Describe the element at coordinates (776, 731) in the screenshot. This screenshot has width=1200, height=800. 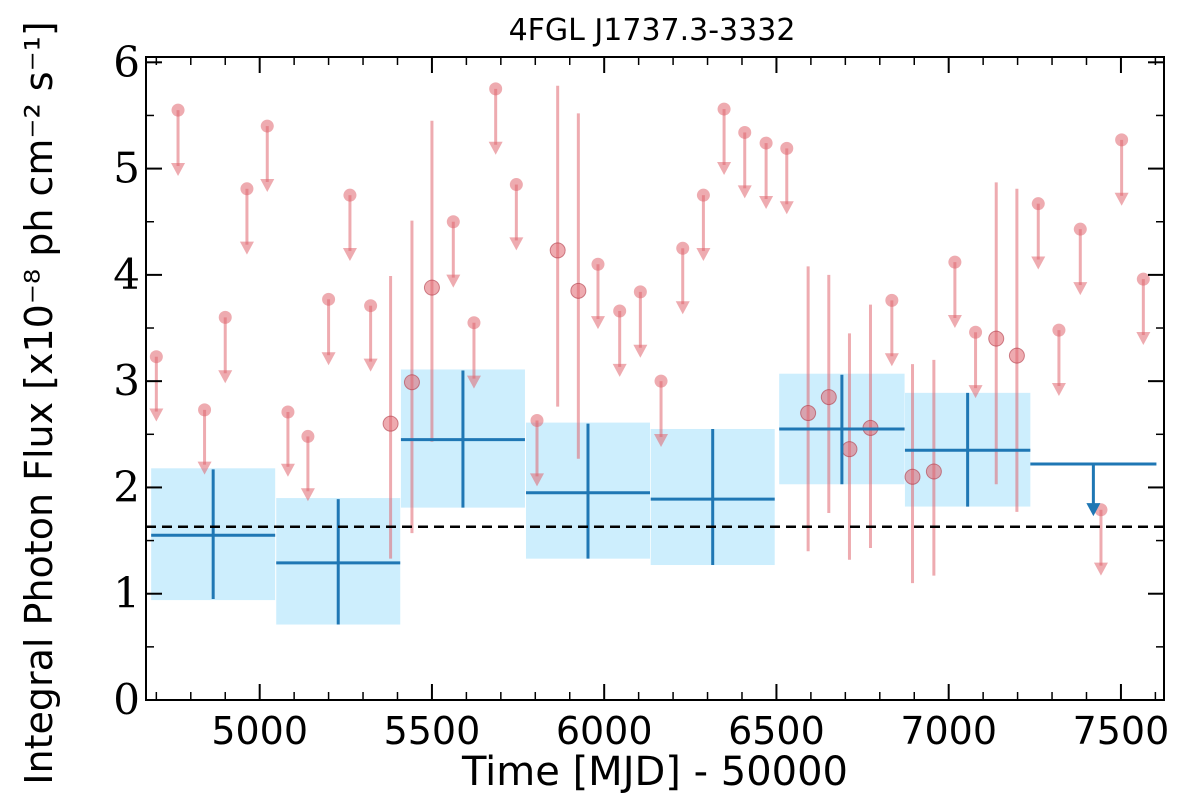
I see `x-tick-label: 6500` at that location.